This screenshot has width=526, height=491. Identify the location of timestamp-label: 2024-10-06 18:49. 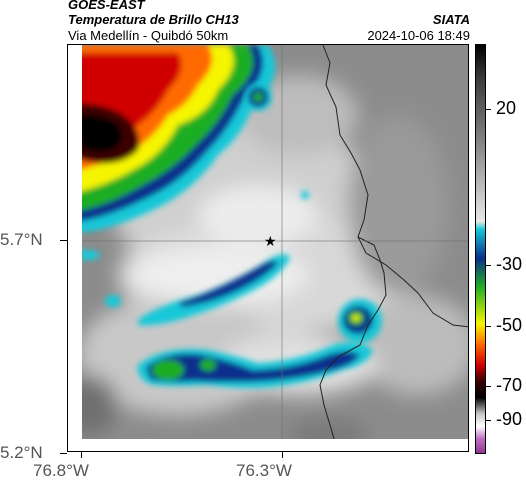
(418, 35).